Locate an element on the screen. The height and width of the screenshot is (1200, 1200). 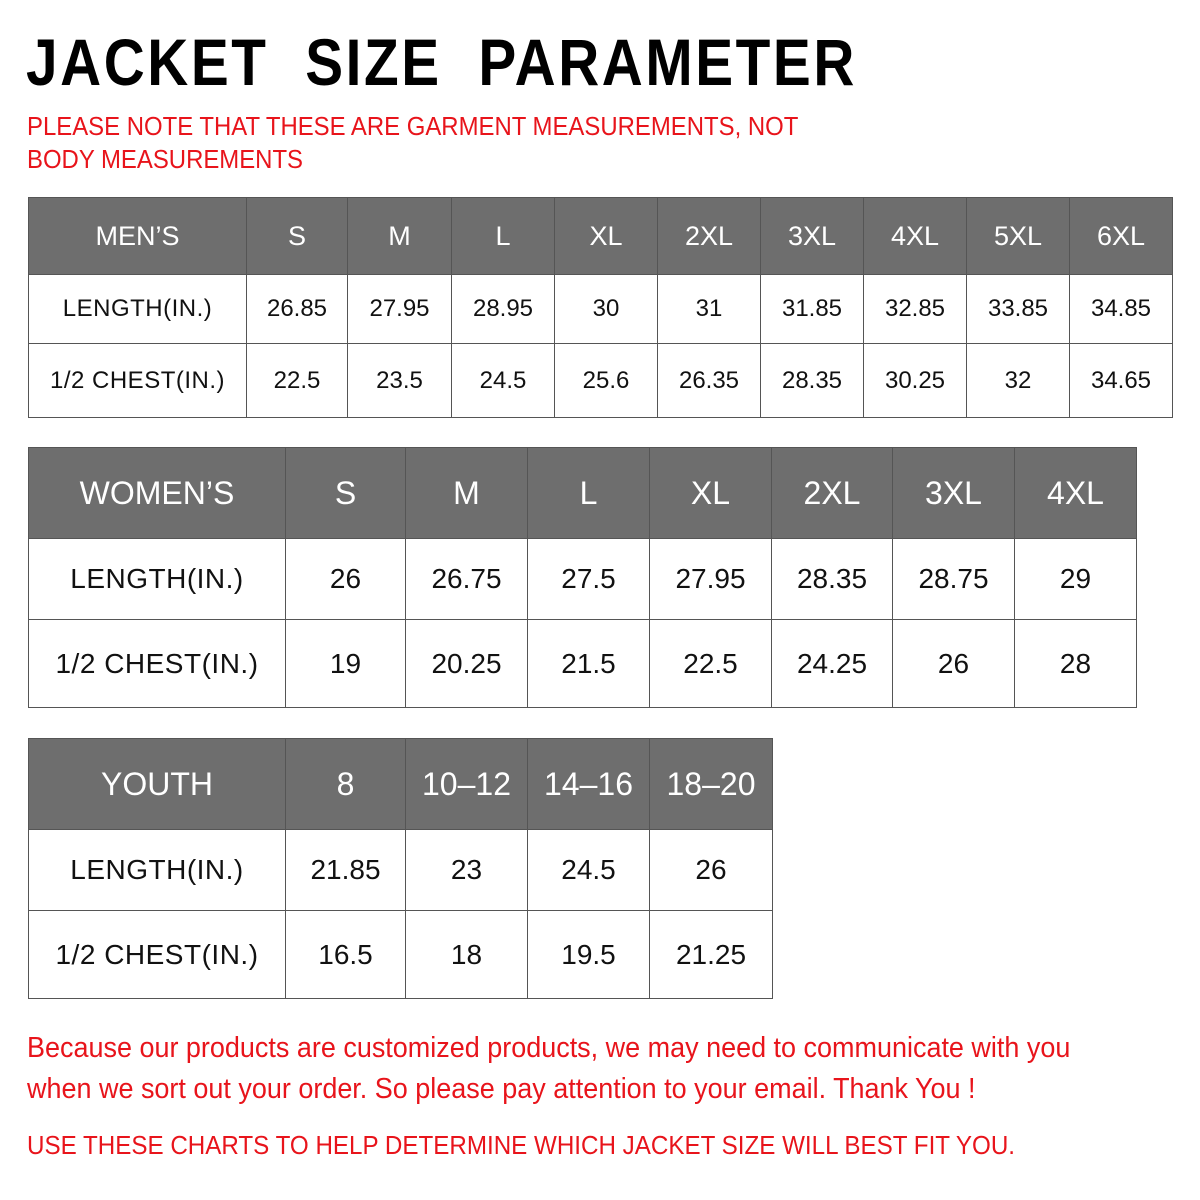
table-row: LENGTH(IN.) 21.85 23 24.5 26 is located at coordinates (400, 870).